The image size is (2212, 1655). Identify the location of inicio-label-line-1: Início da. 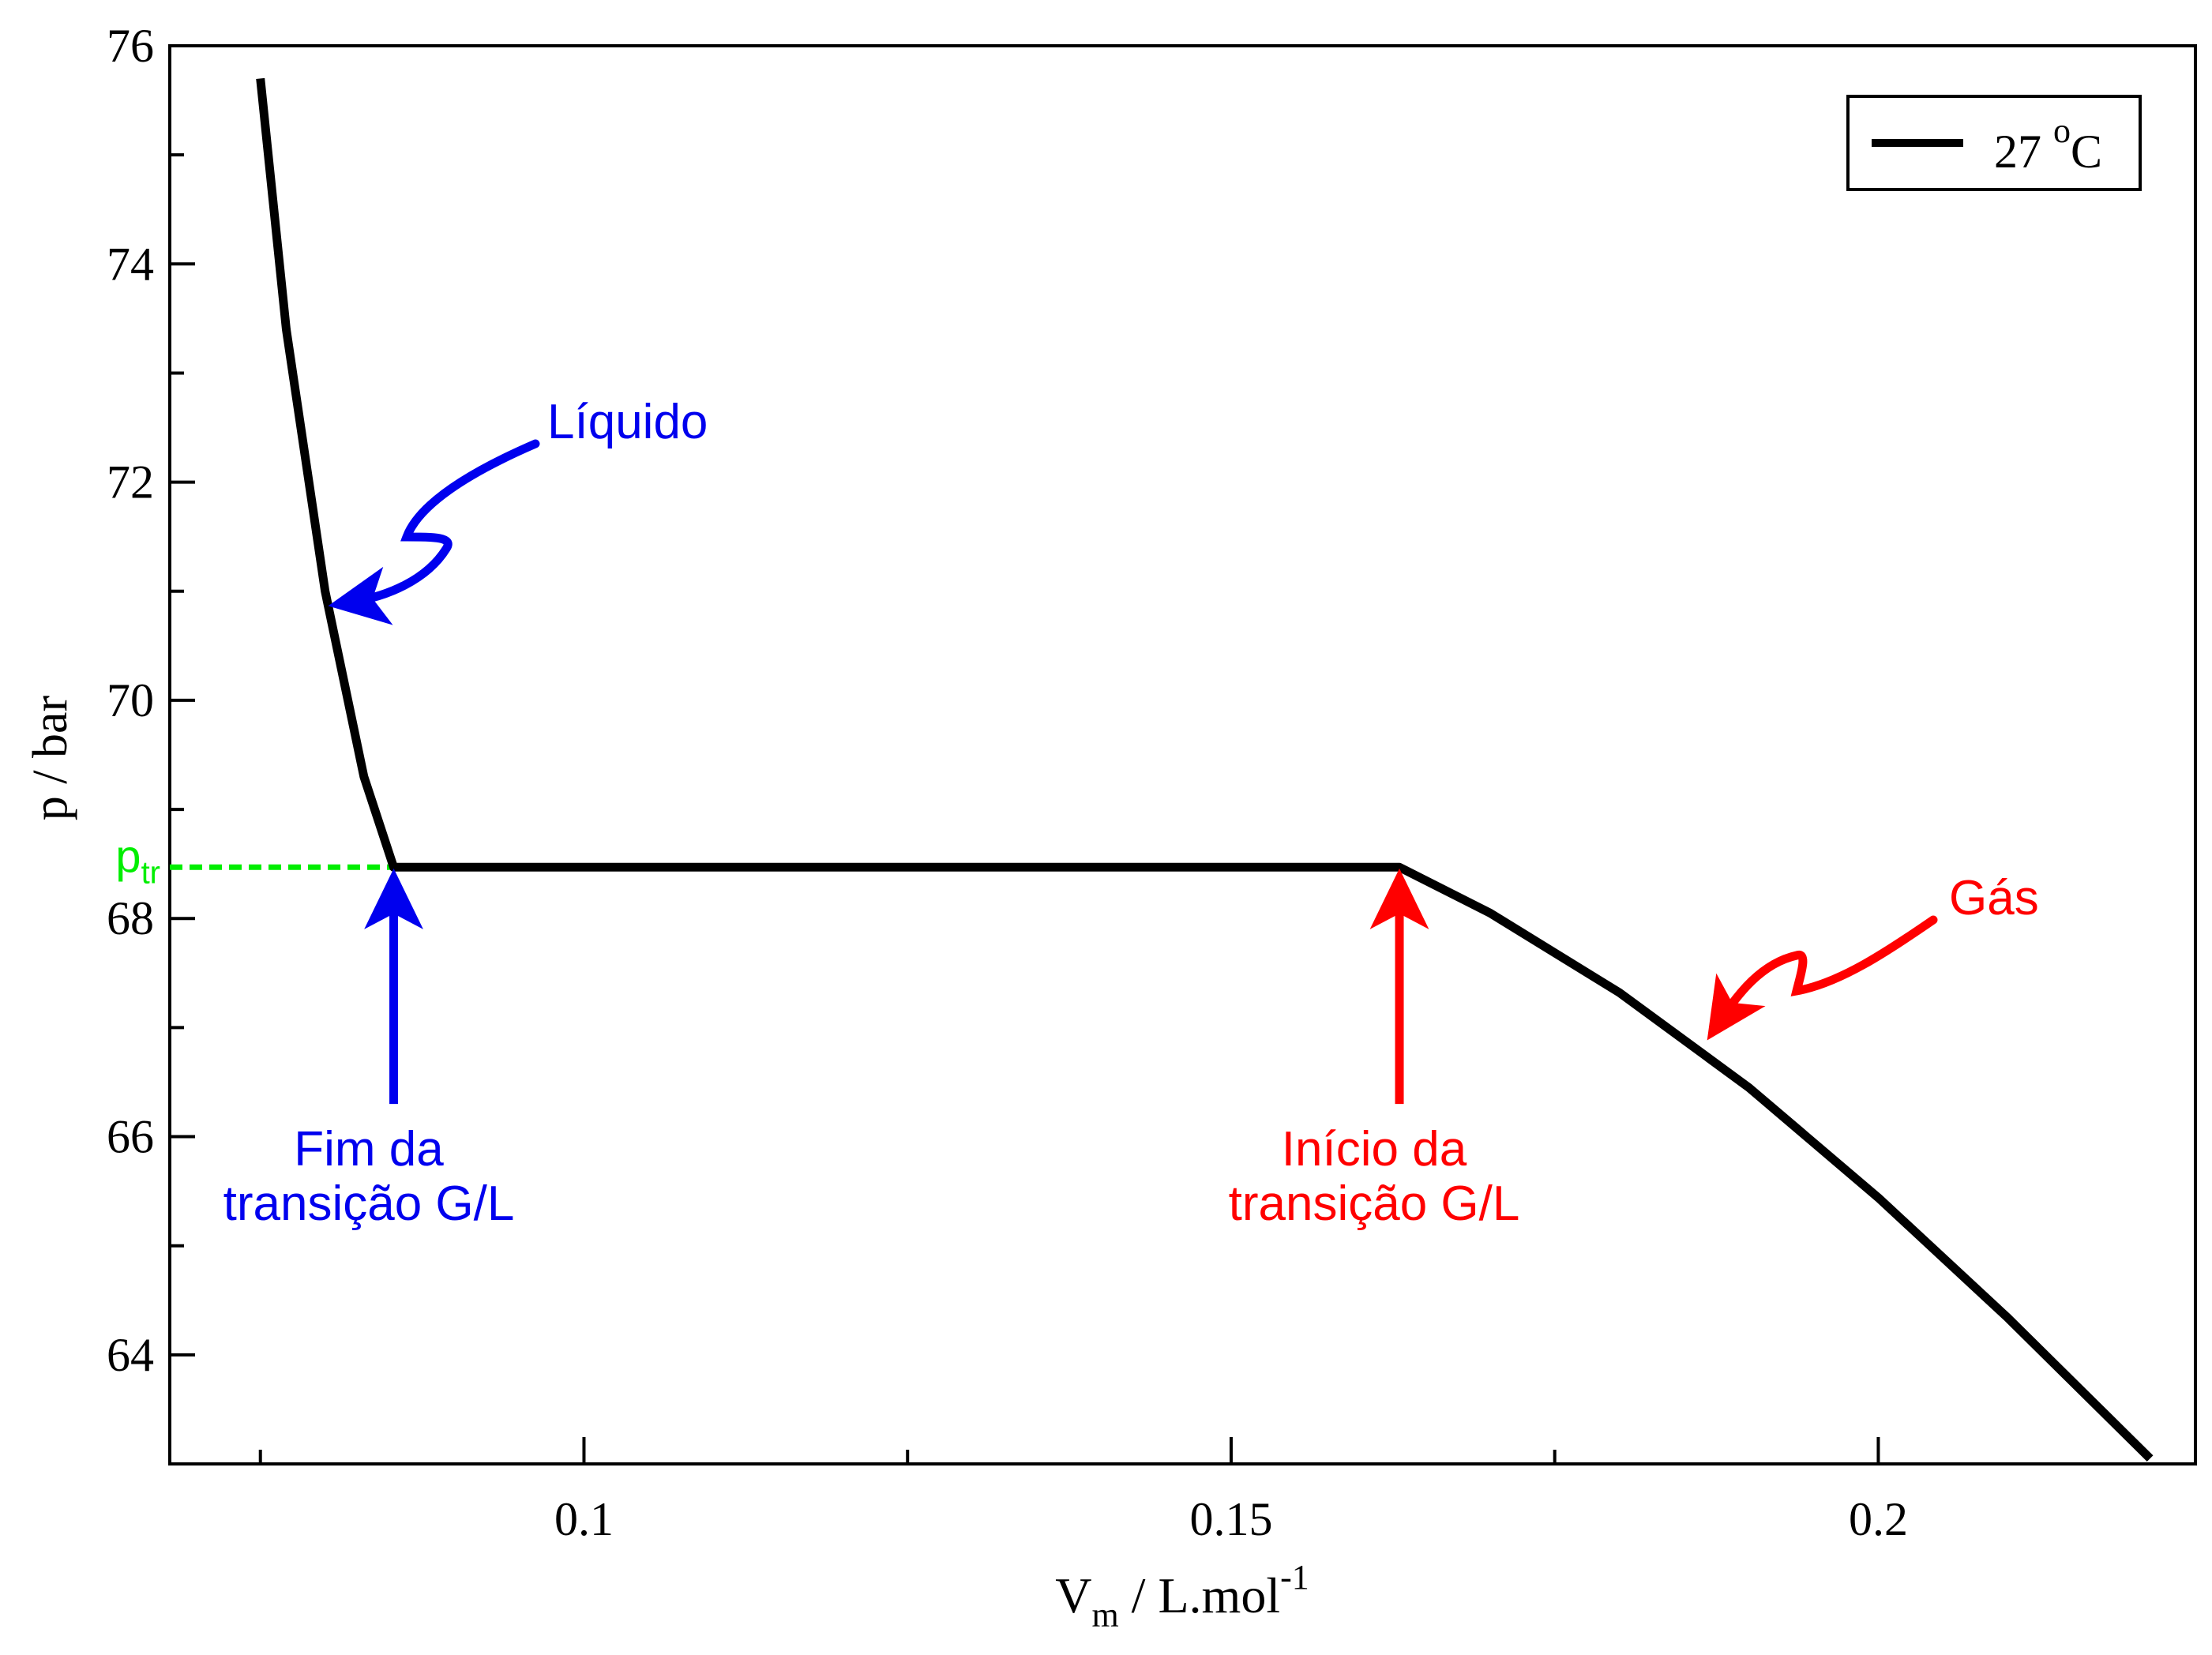
(1374, 1149).